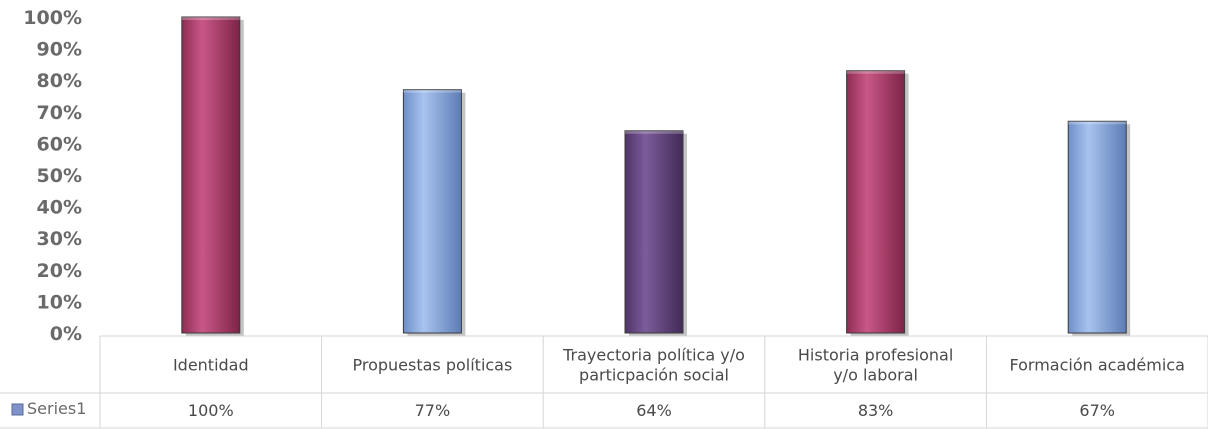  Describe the element at coordinates (59, 302) in the screenshot. I see `y-tick-label: 10%` at that location.